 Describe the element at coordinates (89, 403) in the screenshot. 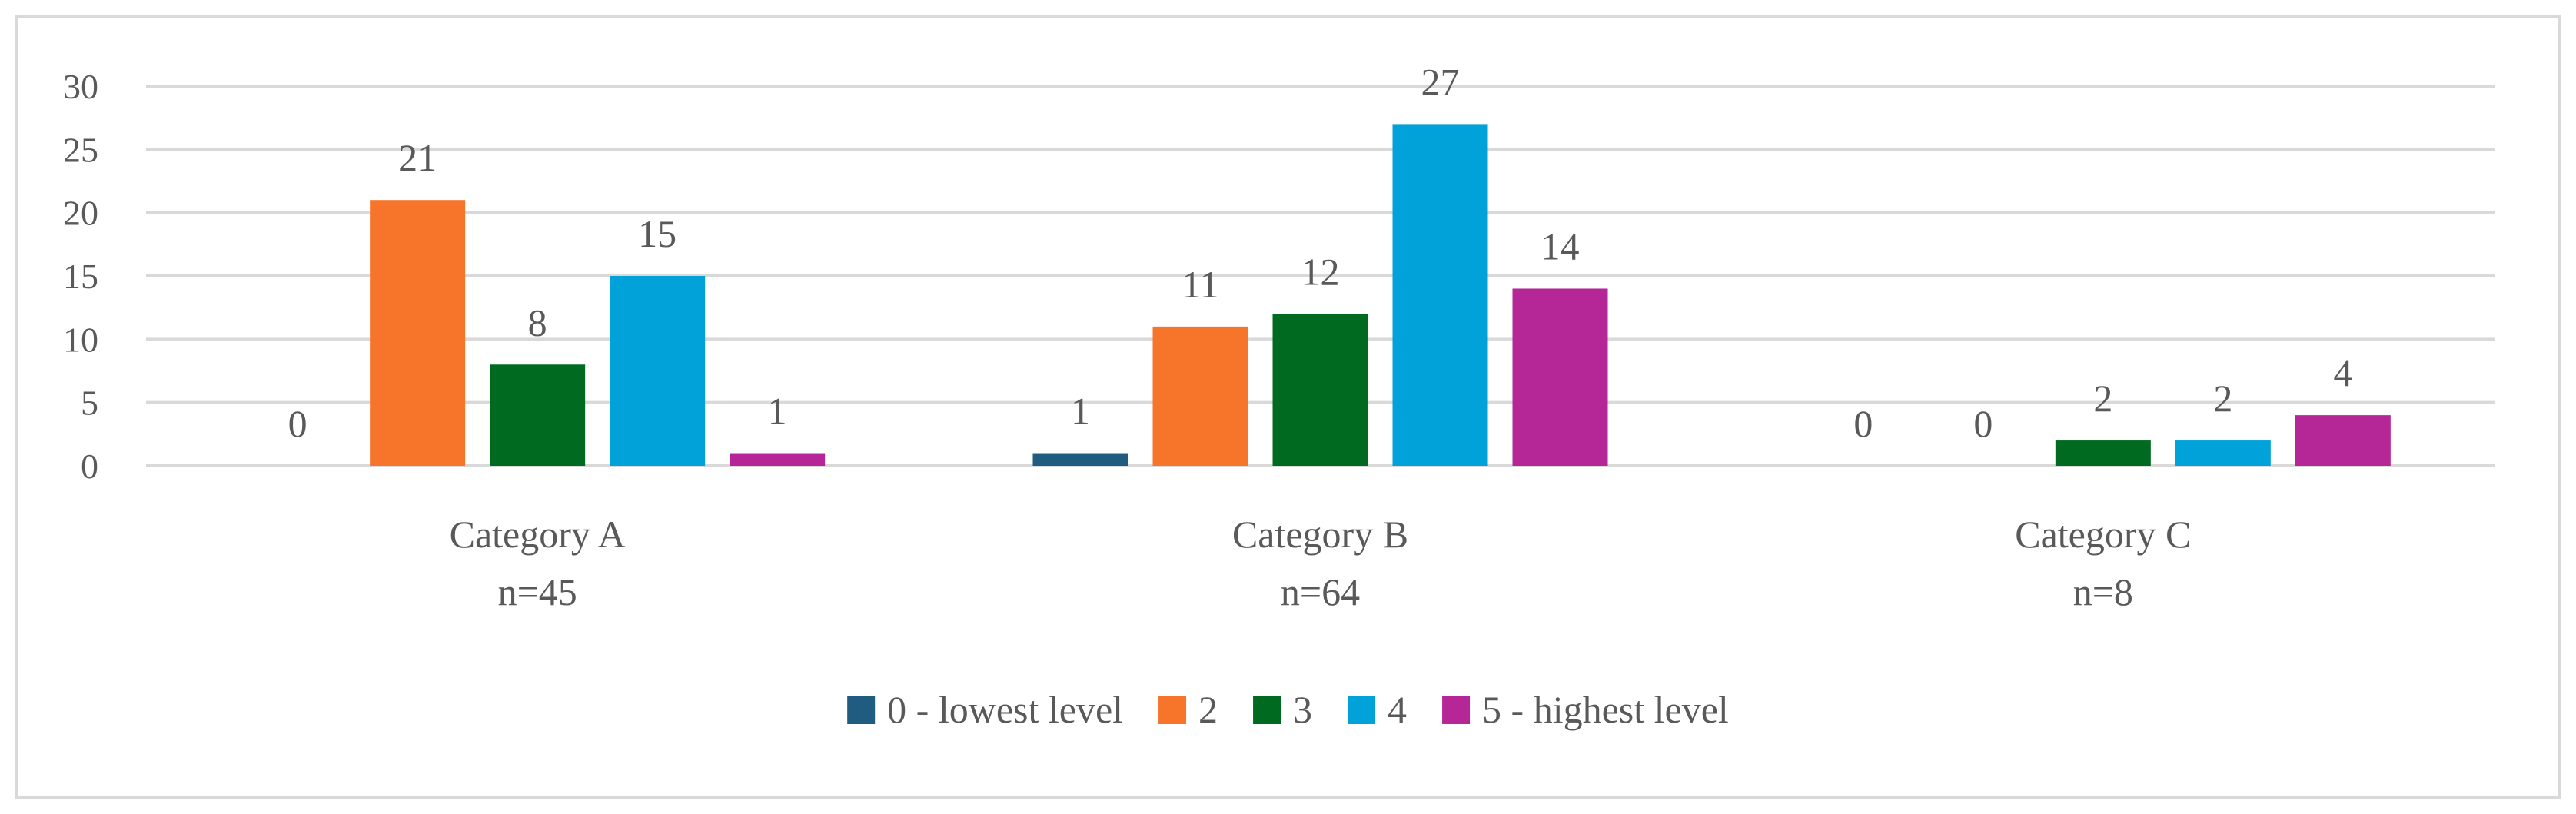

I see `y-tick-label: 5` at that location.